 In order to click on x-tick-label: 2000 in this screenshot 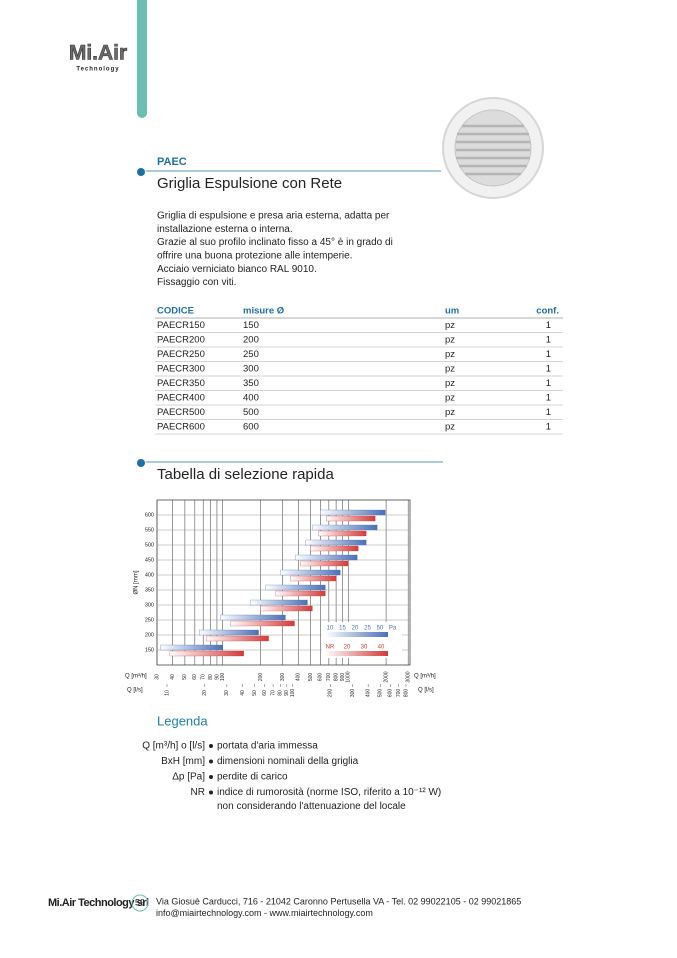, I will do `click(386, 676)`.